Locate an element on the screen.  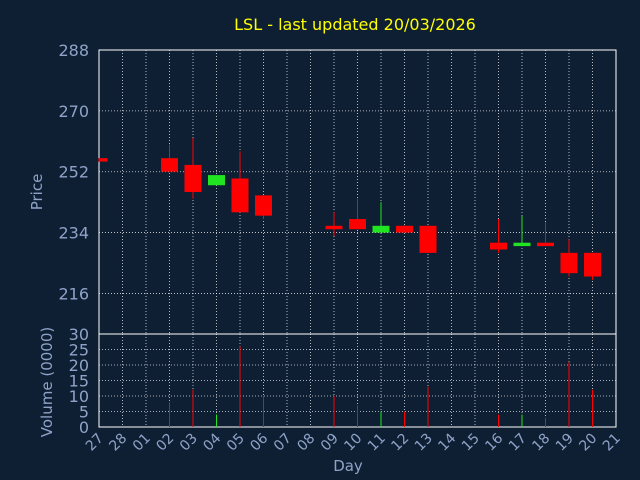
volume-y-tick-label: 5 is located at coordinates (84, 412).